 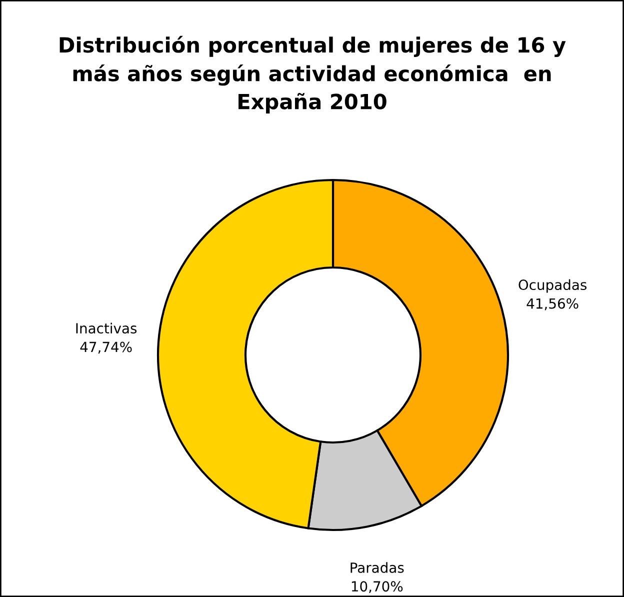 I want to click on data-label: 47,74%, so click(x=106, y=348).